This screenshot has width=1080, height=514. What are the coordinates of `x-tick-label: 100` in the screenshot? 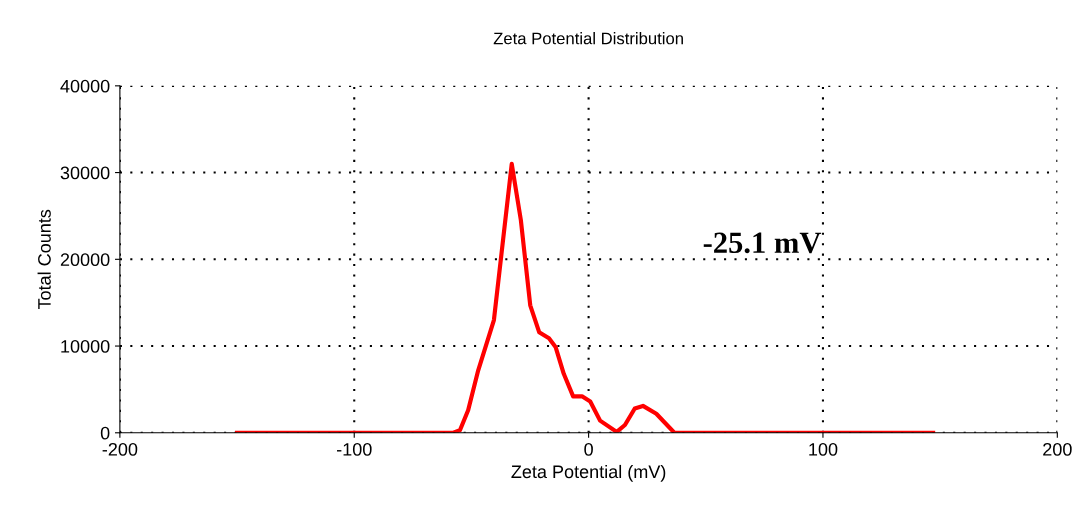 It's located at (823, 449).